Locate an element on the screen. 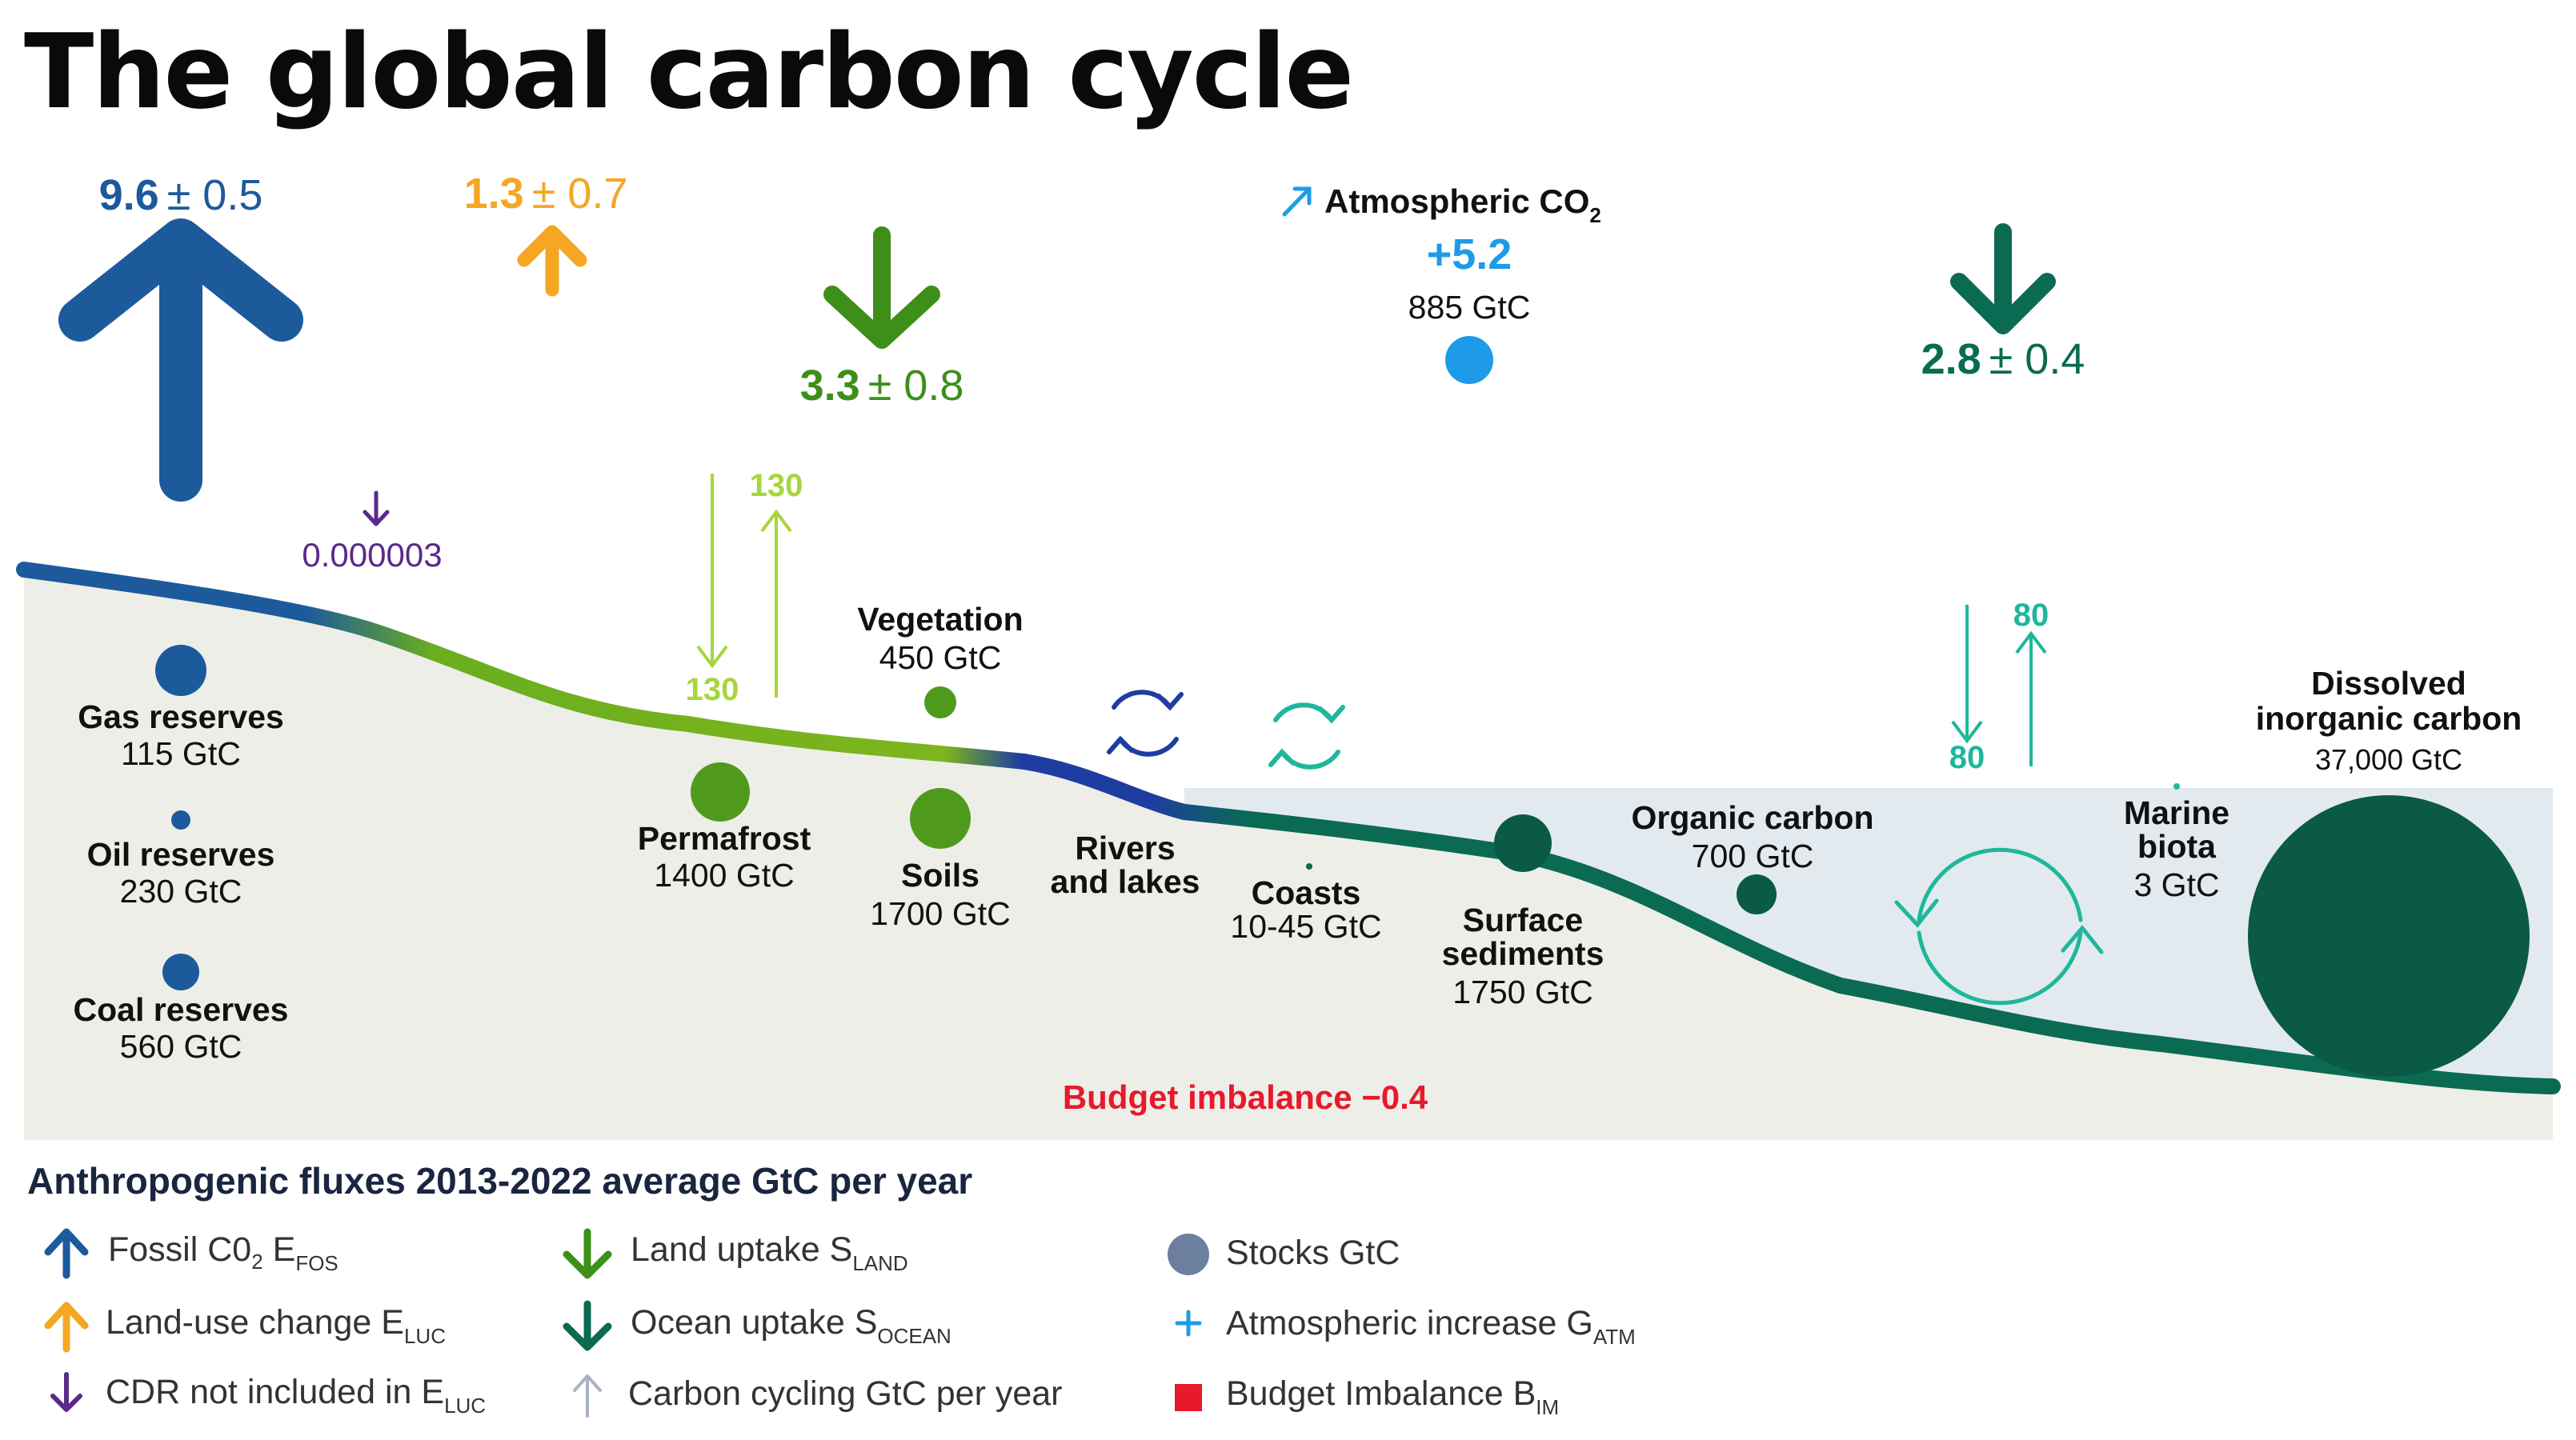 The image size is (2576, 1440). legend-cdr-icon is located at coordinates (66, 1392).